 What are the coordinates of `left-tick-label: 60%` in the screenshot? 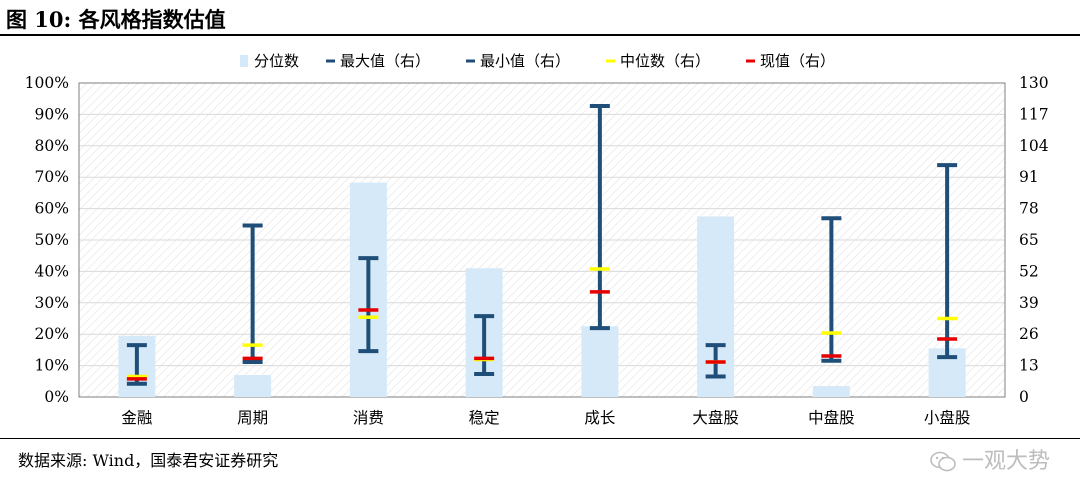 It's located at (52, 209).